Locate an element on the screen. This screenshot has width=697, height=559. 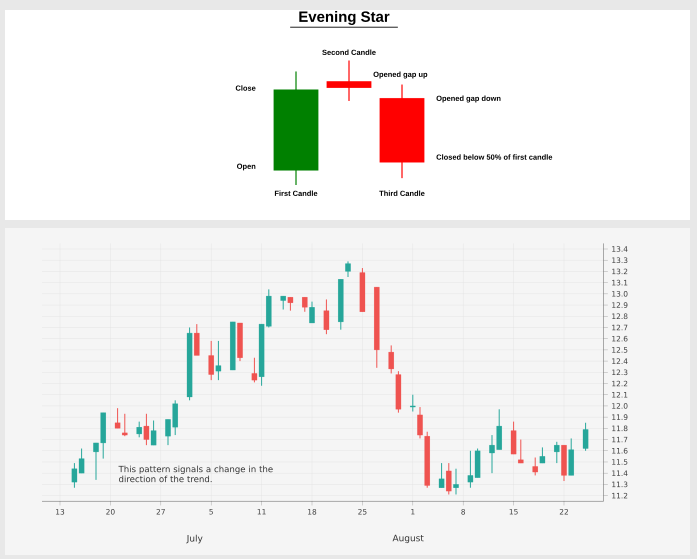
text: July is located at coordinates (194, 539).